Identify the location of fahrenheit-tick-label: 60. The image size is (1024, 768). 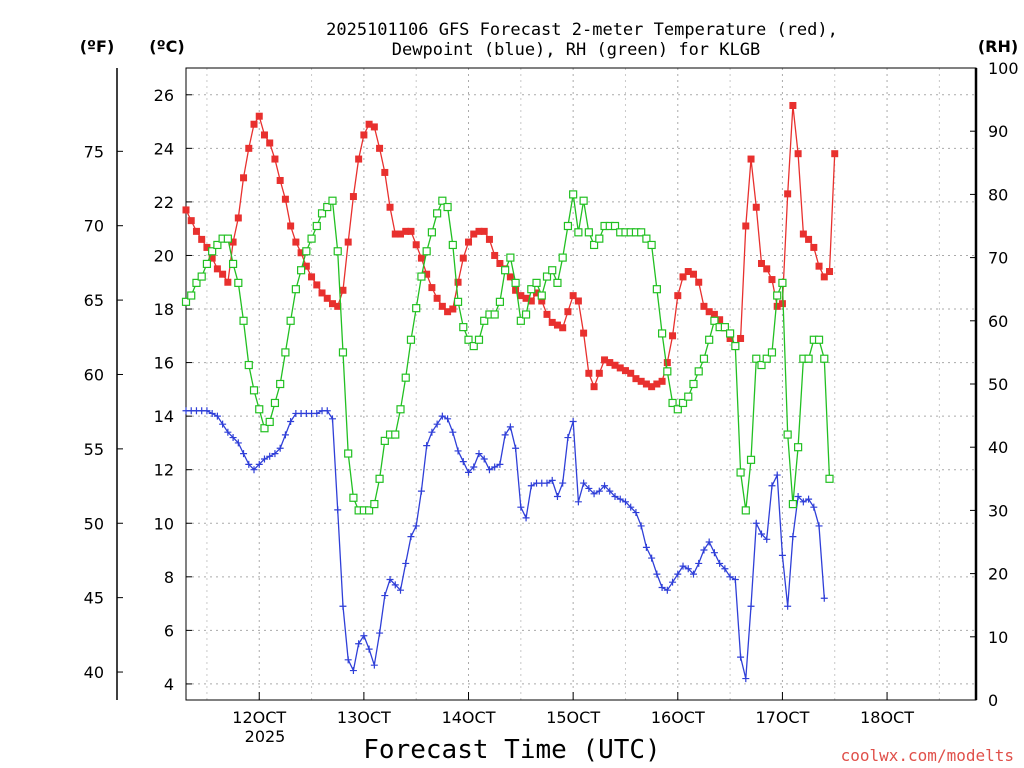
(94, 374).